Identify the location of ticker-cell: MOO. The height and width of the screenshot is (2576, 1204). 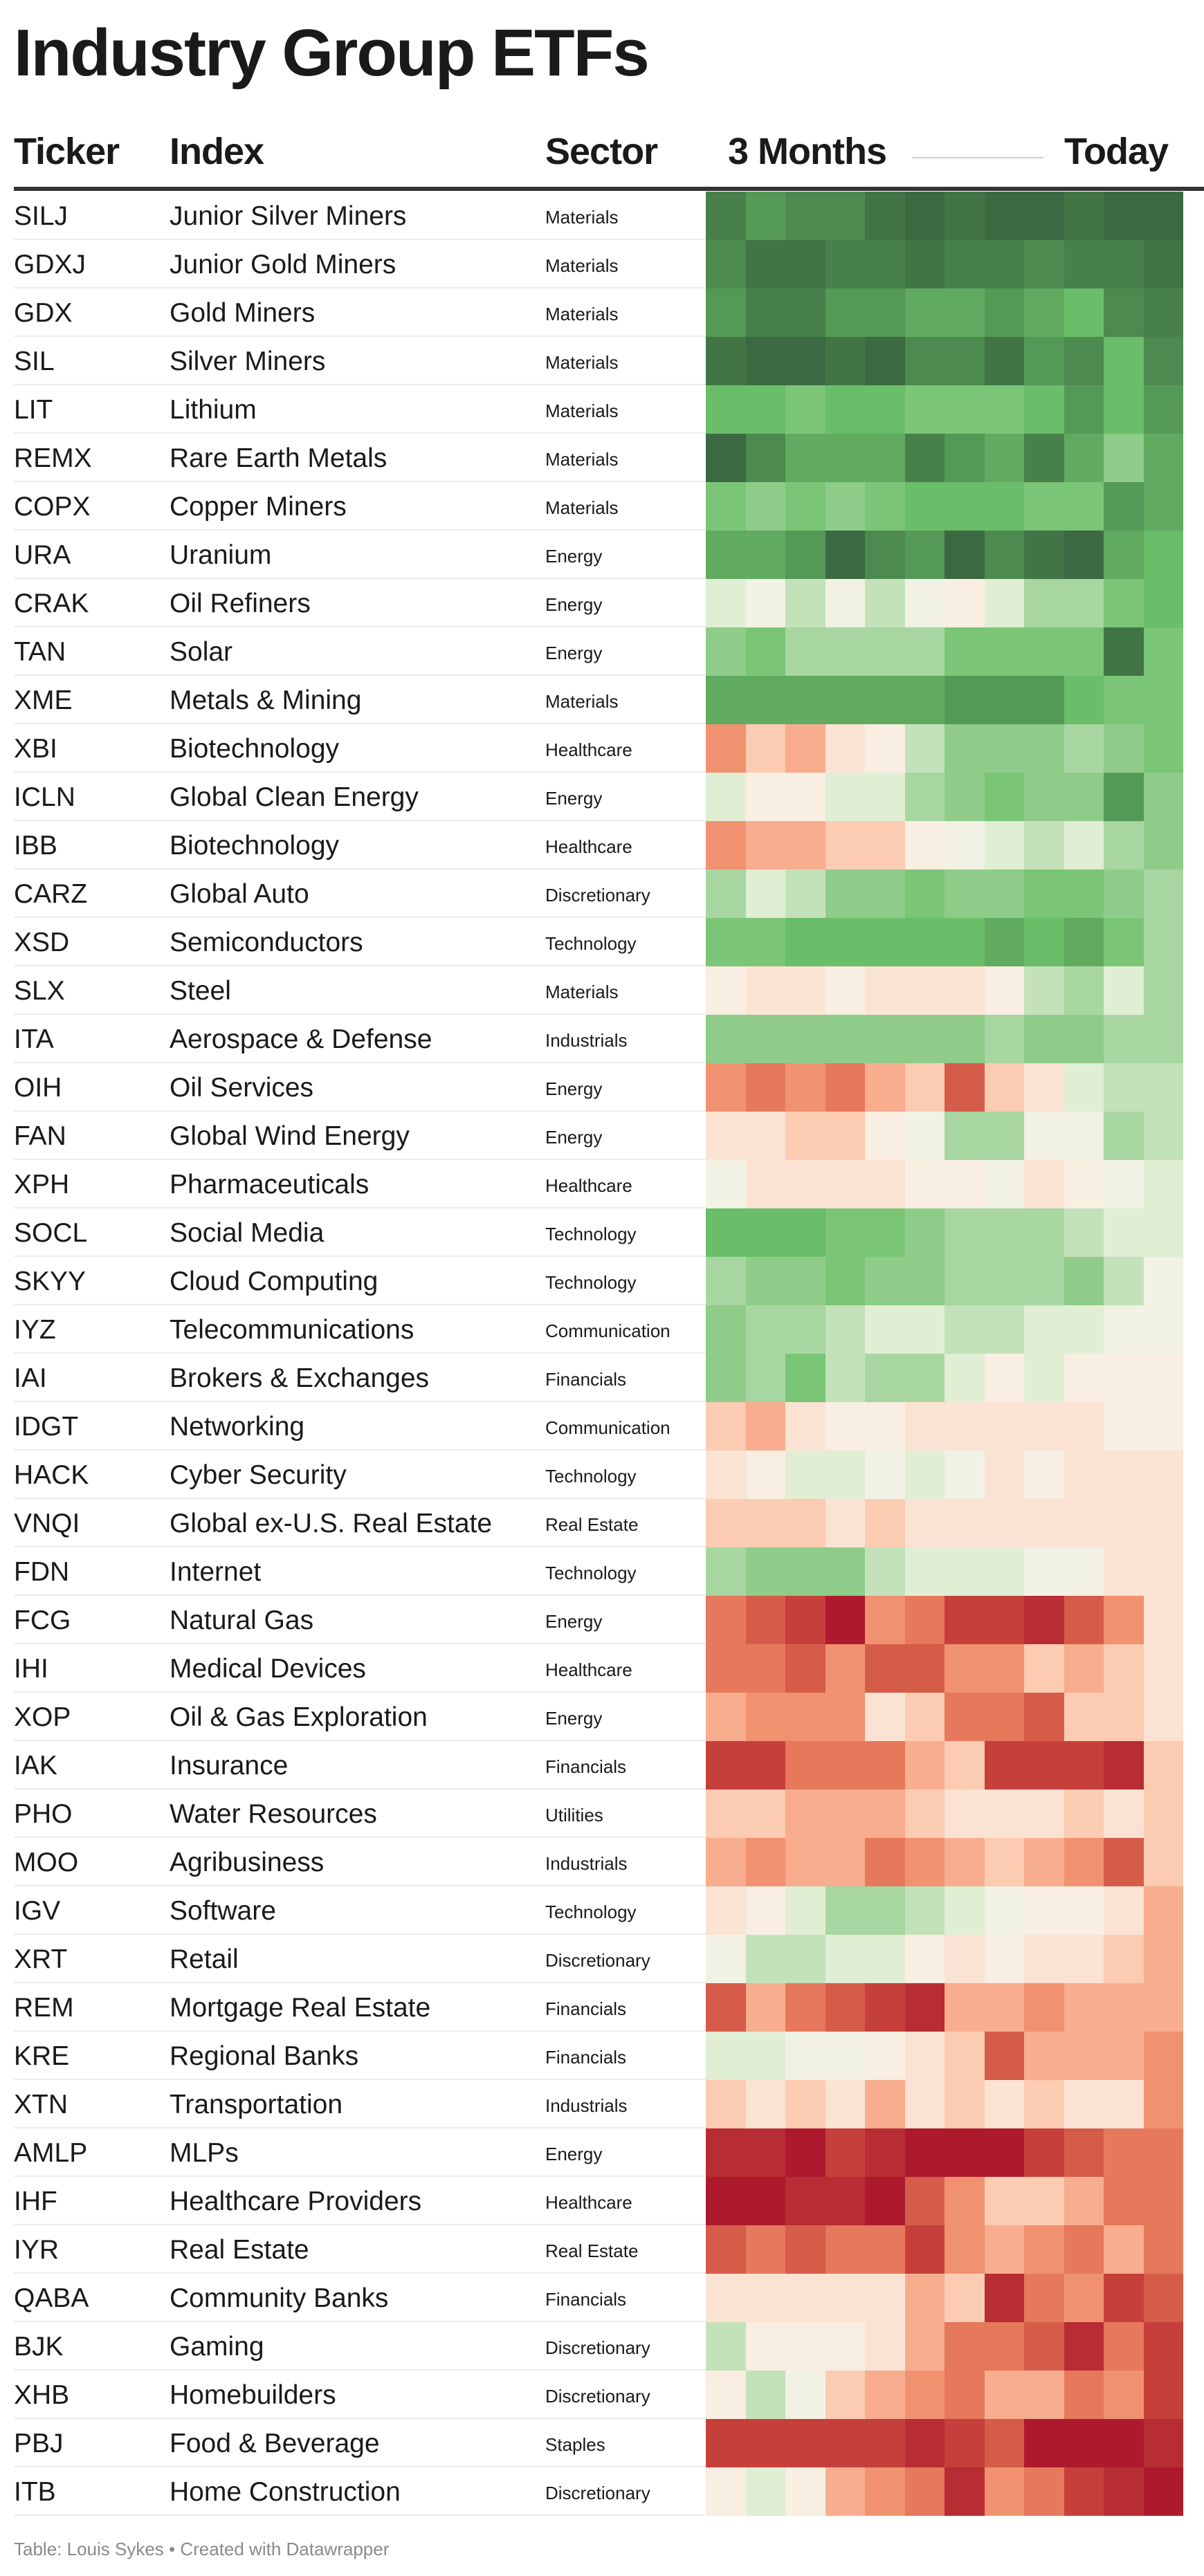
(46, 1862).